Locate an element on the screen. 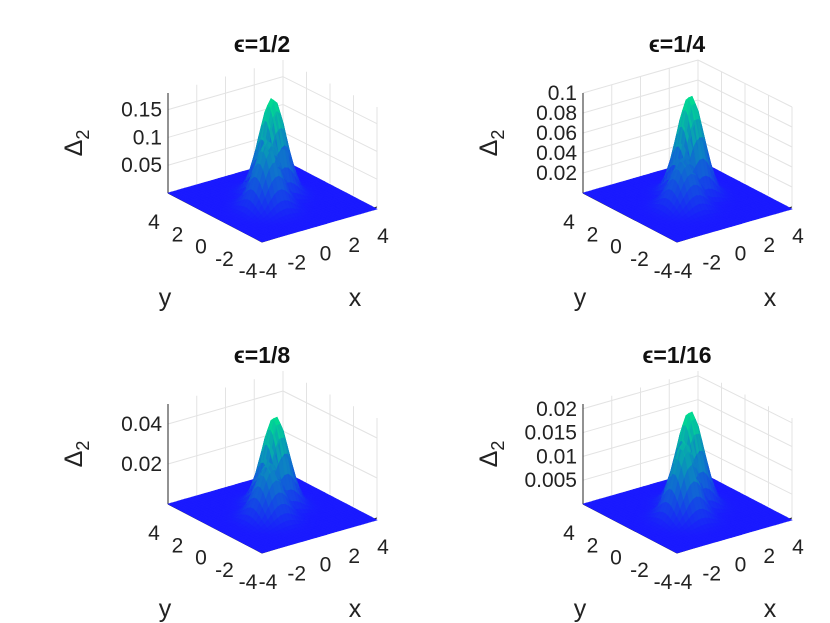 This screenshot has height=623, width=830. z-tick-label: 0.05 is located at coordinates (141, 165).